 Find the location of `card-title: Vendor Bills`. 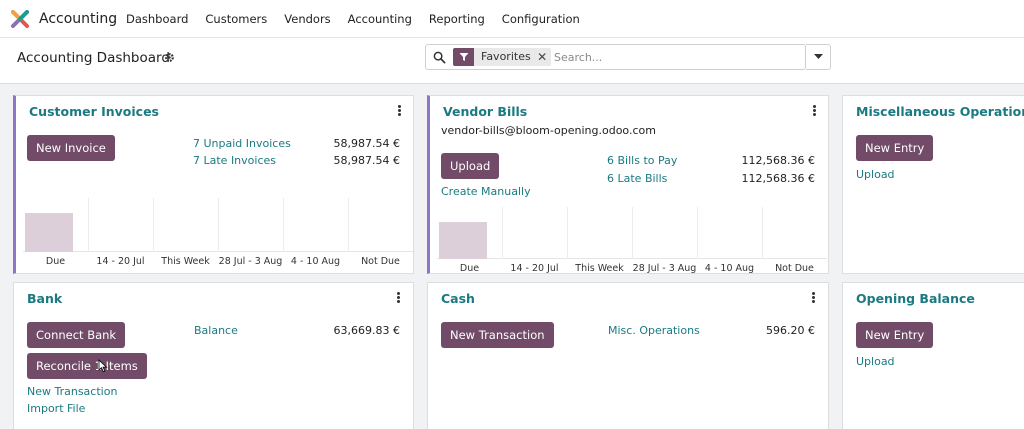

card-title: Vendor Bills is located at coordinates (485, 111).